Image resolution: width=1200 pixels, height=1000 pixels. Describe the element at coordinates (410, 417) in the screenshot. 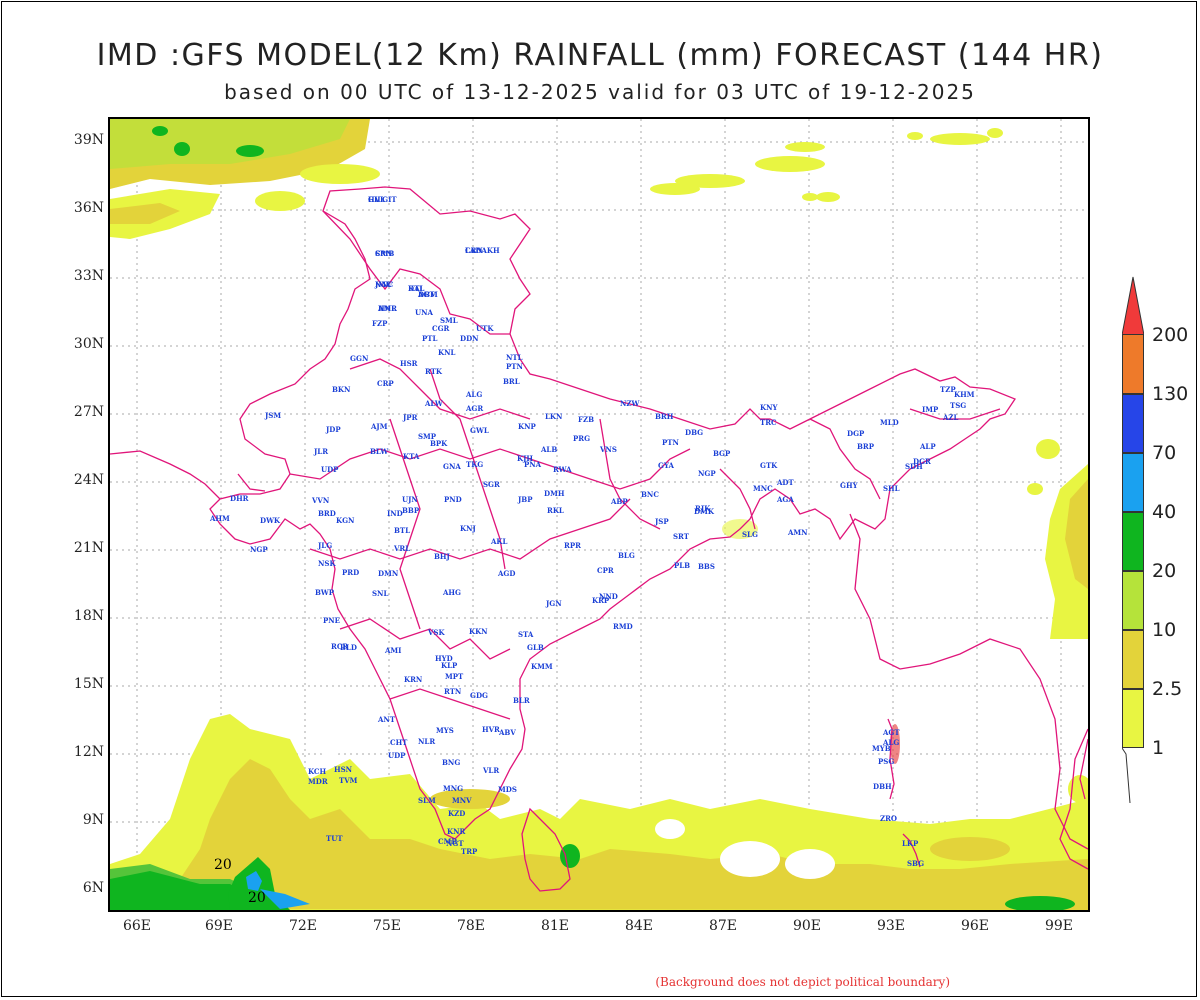

I see `place-label: JPR` at that location.